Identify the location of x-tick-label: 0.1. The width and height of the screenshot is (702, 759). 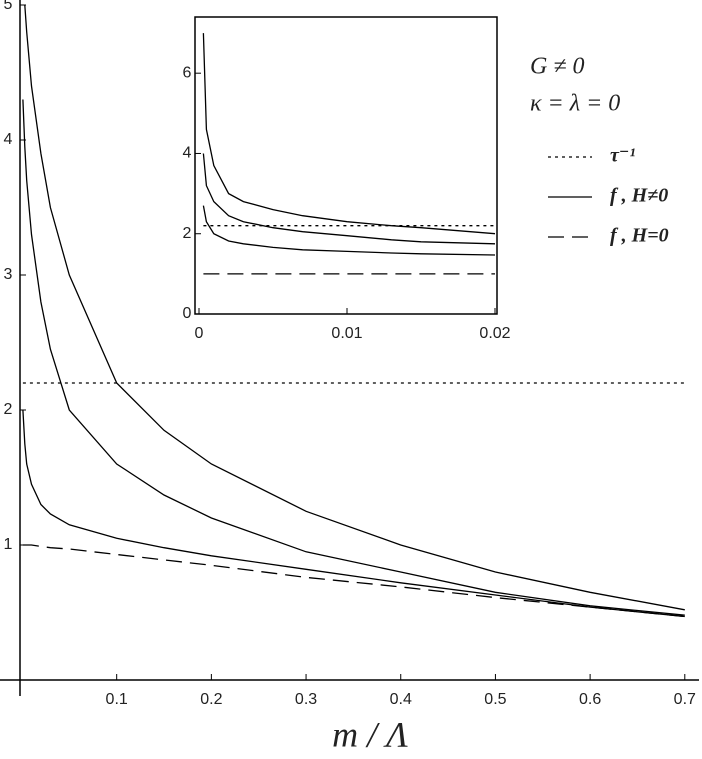
(117, 699).